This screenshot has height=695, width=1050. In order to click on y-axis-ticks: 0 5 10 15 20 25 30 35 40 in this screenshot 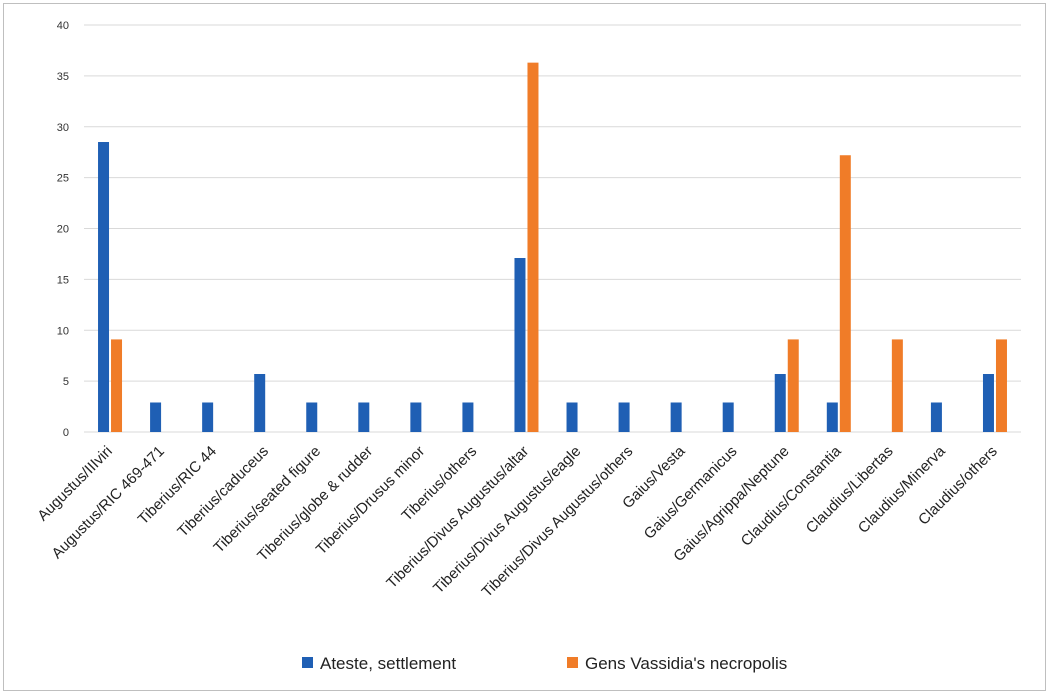, I will do `click(63, 229)`.